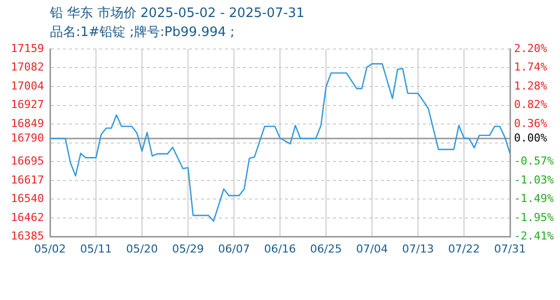  What do you see at coordinates (531, 137) in the screenshot?
I see `y2-tick-label: 0.00%` at bounding box center [531, 137].